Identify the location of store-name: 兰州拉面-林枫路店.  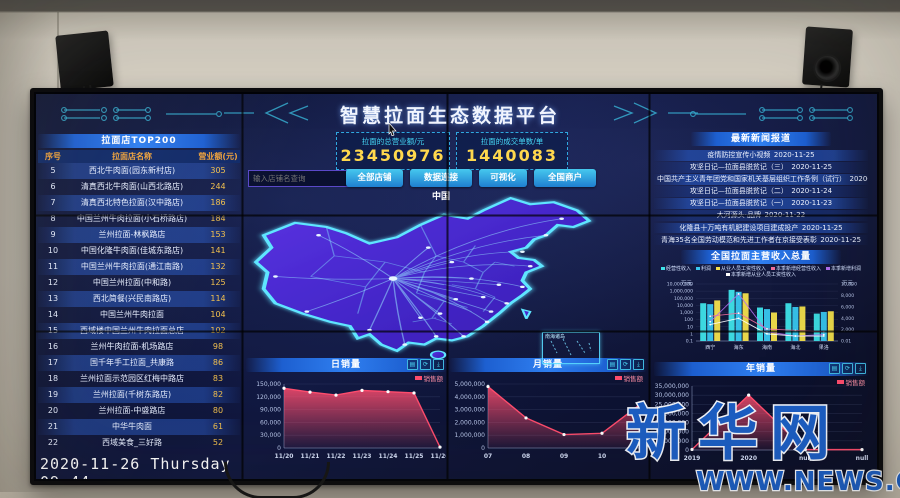
(132, 234).